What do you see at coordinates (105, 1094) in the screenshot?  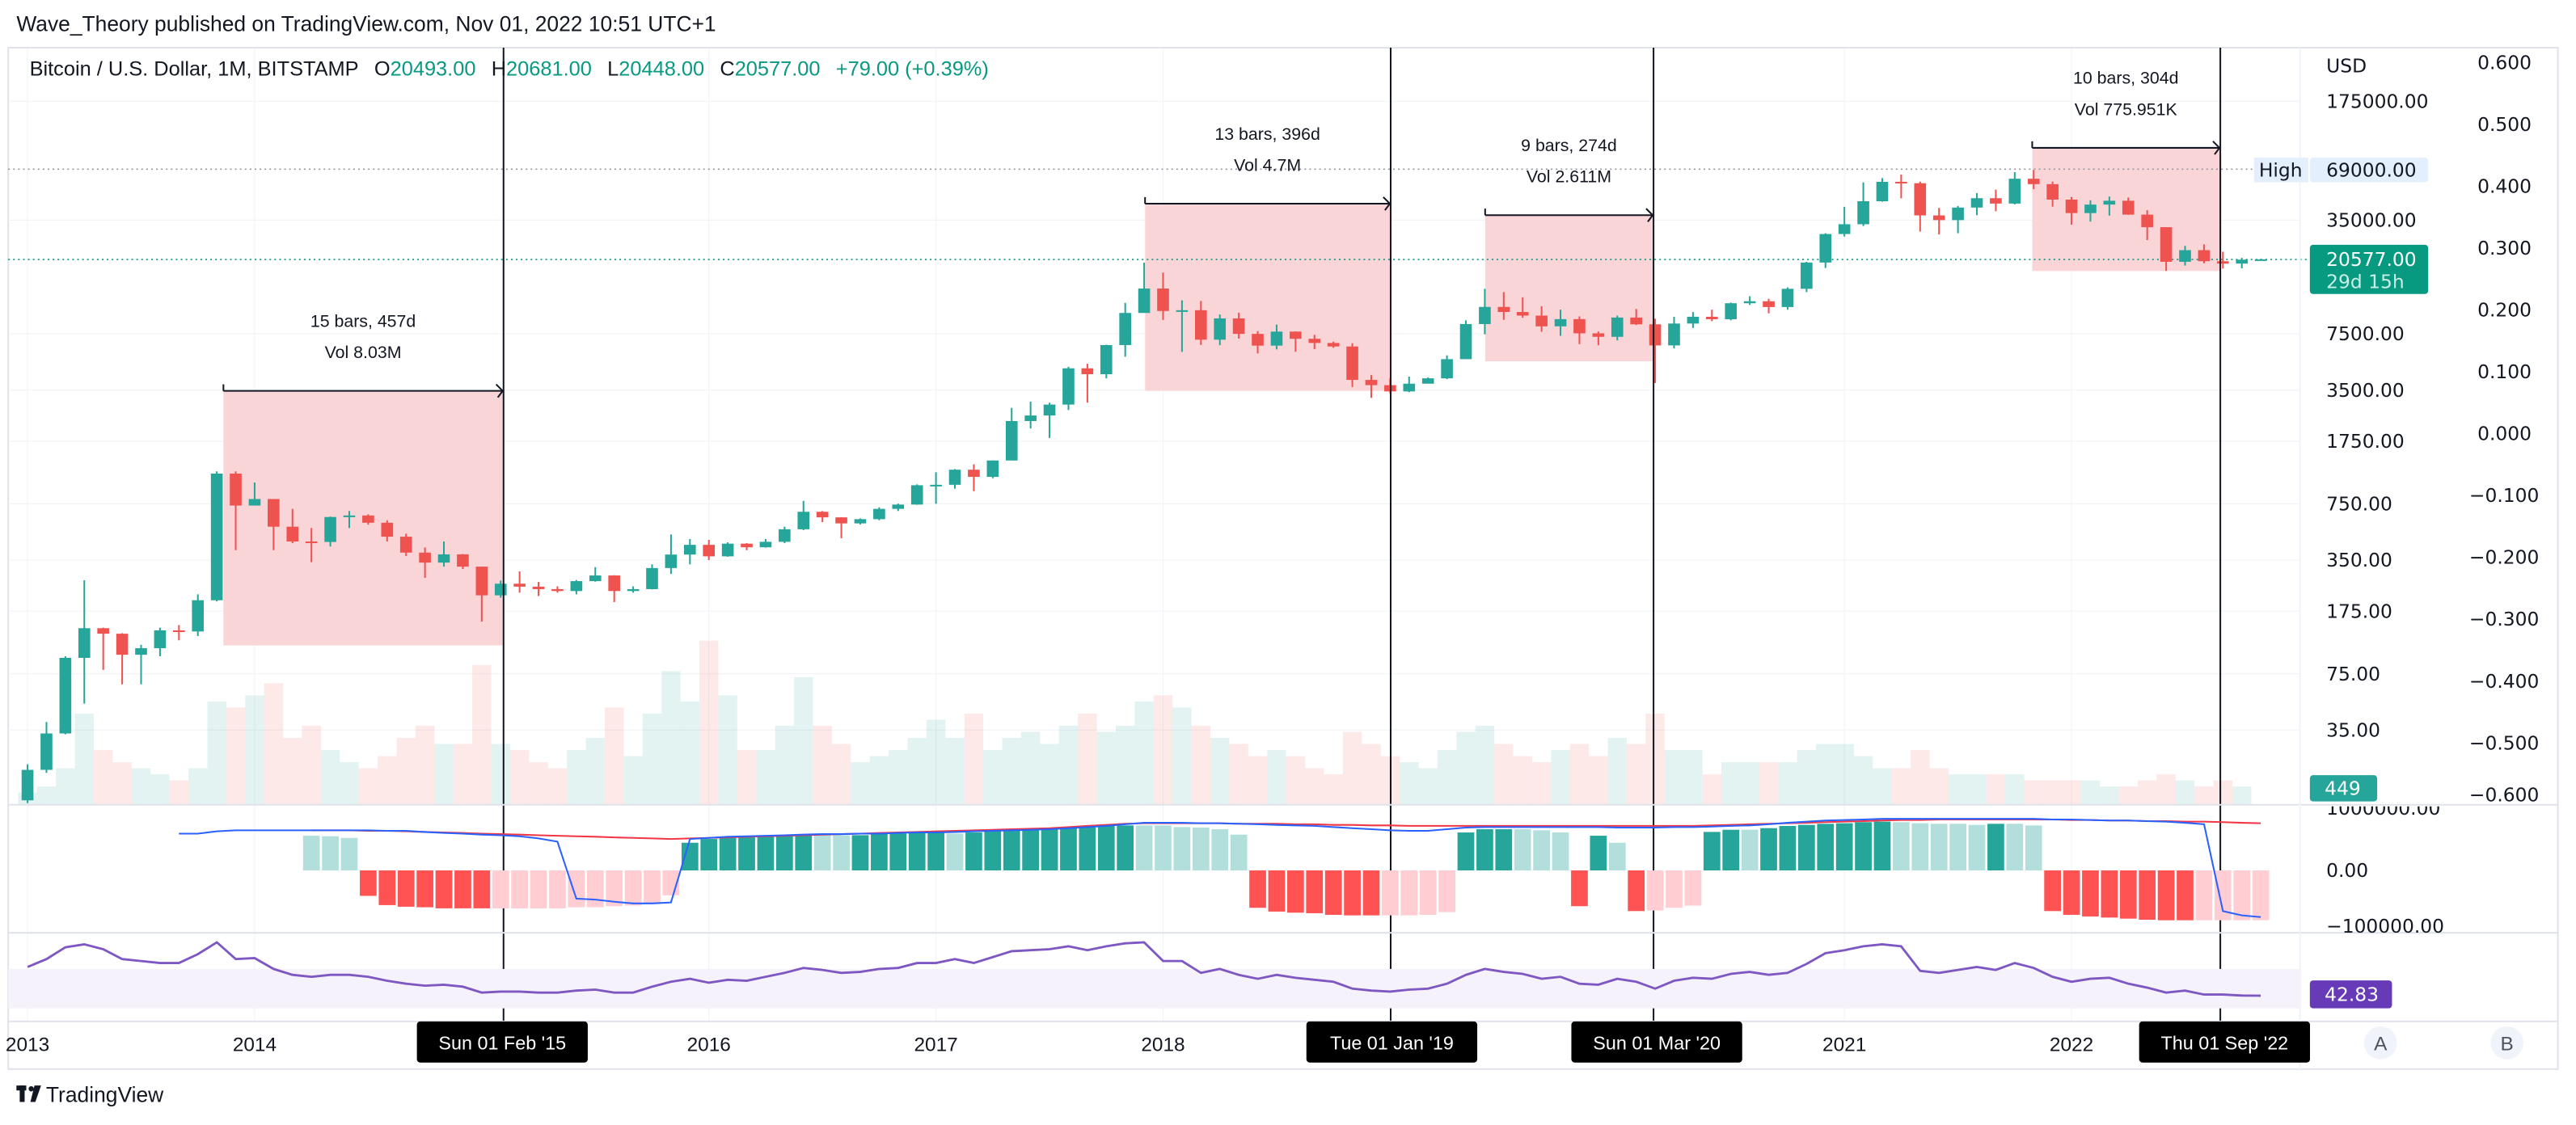 I see `brand-name: TradingView` at bounding box center [105, 1094].